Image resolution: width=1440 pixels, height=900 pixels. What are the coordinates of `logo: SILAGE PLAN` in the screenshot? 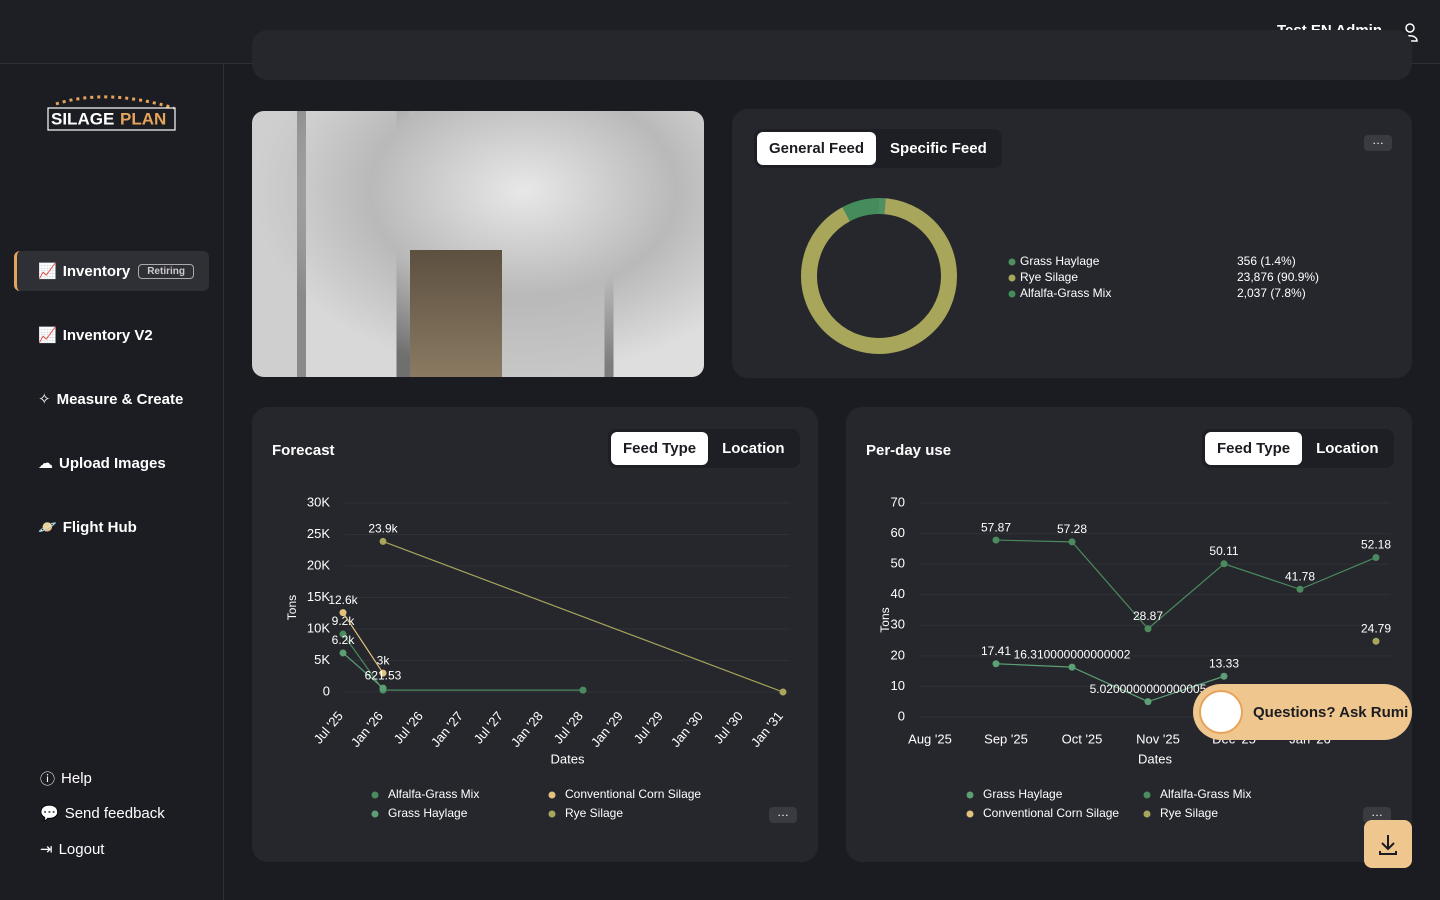 It's located at (111, 113).